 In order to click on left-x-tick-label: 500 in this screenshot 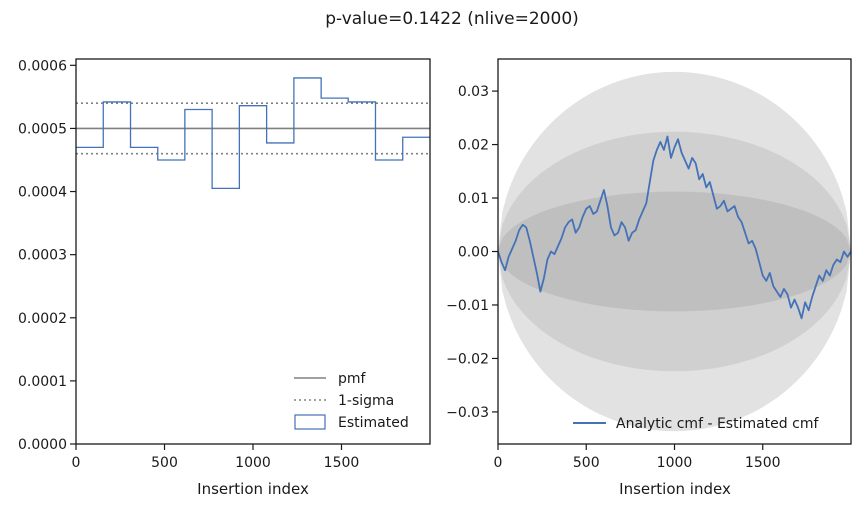, I will do `click(164, 463)`.